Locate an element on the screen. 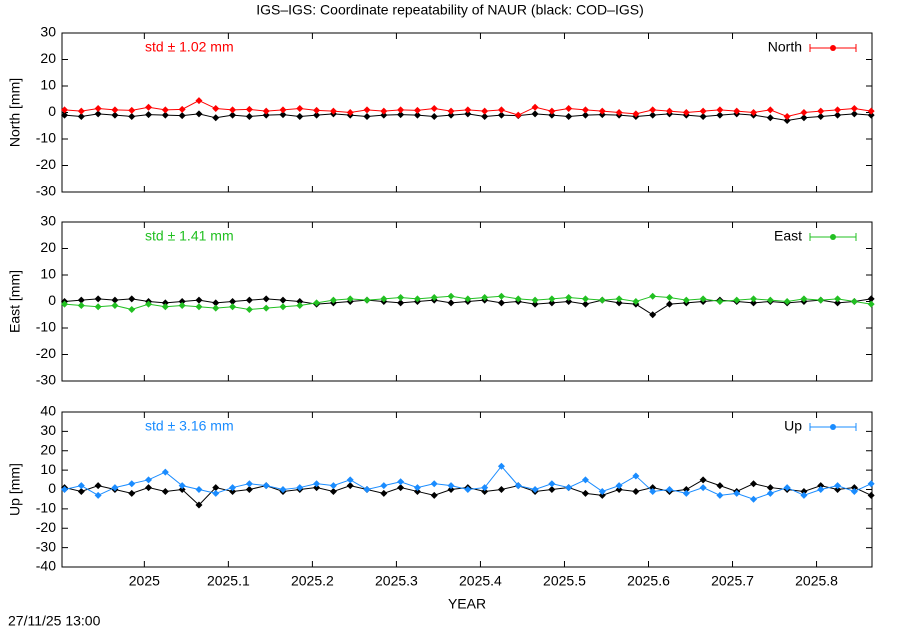  x-tick-label: 2025.8 is located at coordinates (816, 581).